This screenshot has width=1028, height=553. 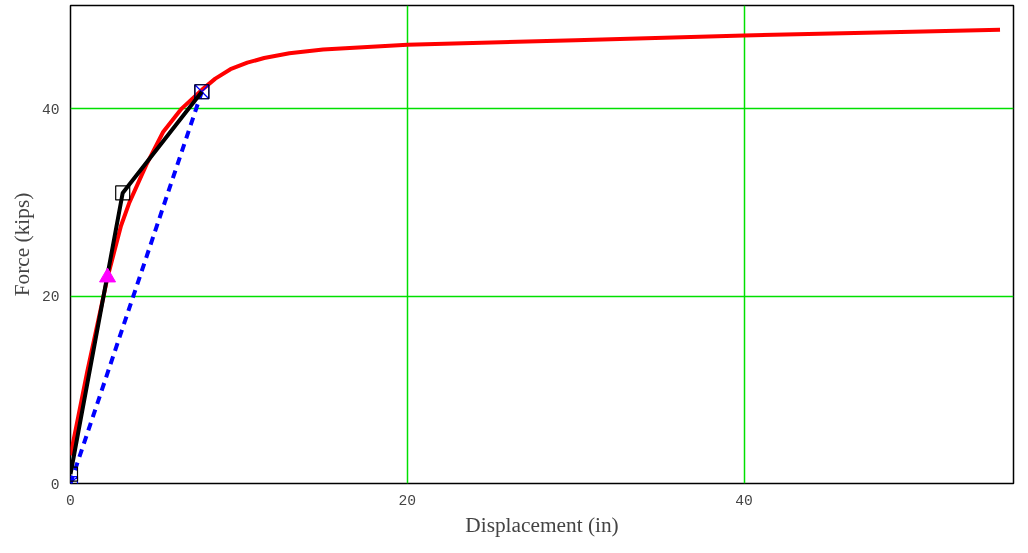 What do you see at coordinates (55, 484) in the screenshot?
I see `y-tick-label: 0` at bounding box center [55, 484].